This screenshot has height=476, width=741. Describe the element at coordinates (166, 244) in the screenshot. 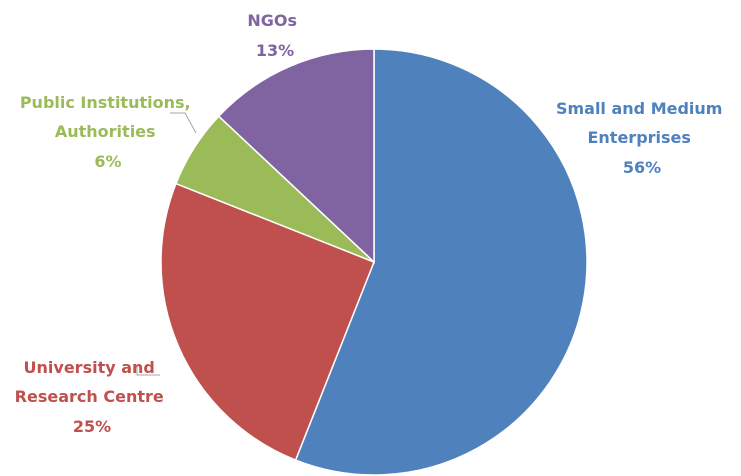

I see `leader-lines` at that location.